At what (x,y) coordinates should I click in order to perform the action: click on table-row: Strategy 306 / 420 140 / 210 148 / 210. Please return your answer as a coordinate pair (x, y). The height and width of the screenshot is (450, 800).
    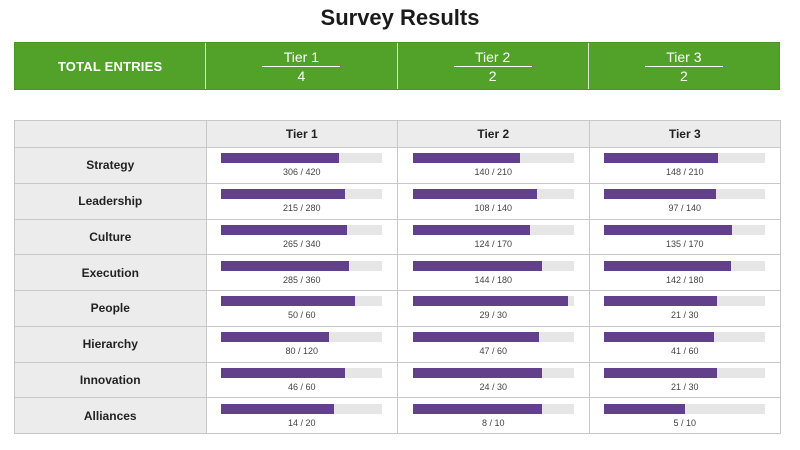
    Looking at the image, I should click on (397, 165).